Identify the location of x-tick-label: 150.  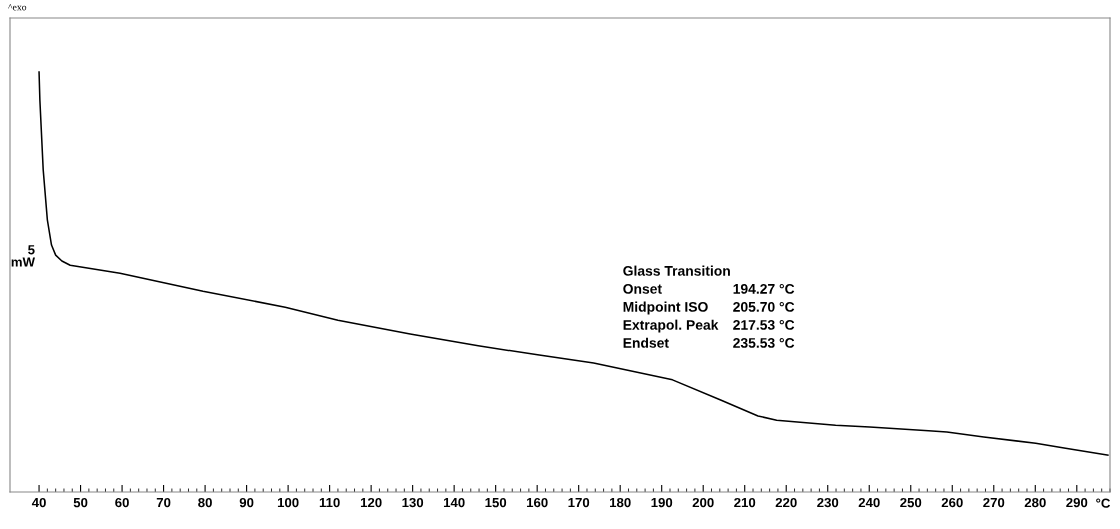
(496, 502).